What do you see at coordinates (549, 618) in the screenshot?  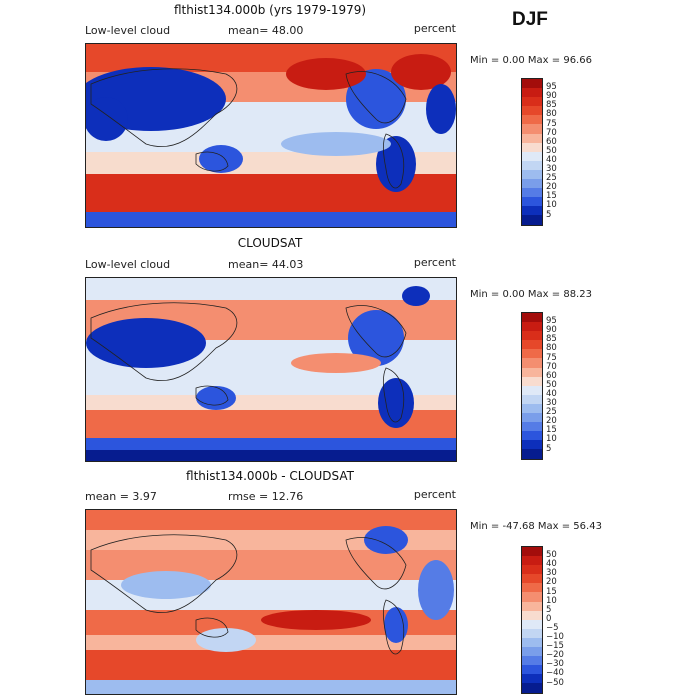 I see `colorbar-tick-label: 0` at bounding box center [549, 618].